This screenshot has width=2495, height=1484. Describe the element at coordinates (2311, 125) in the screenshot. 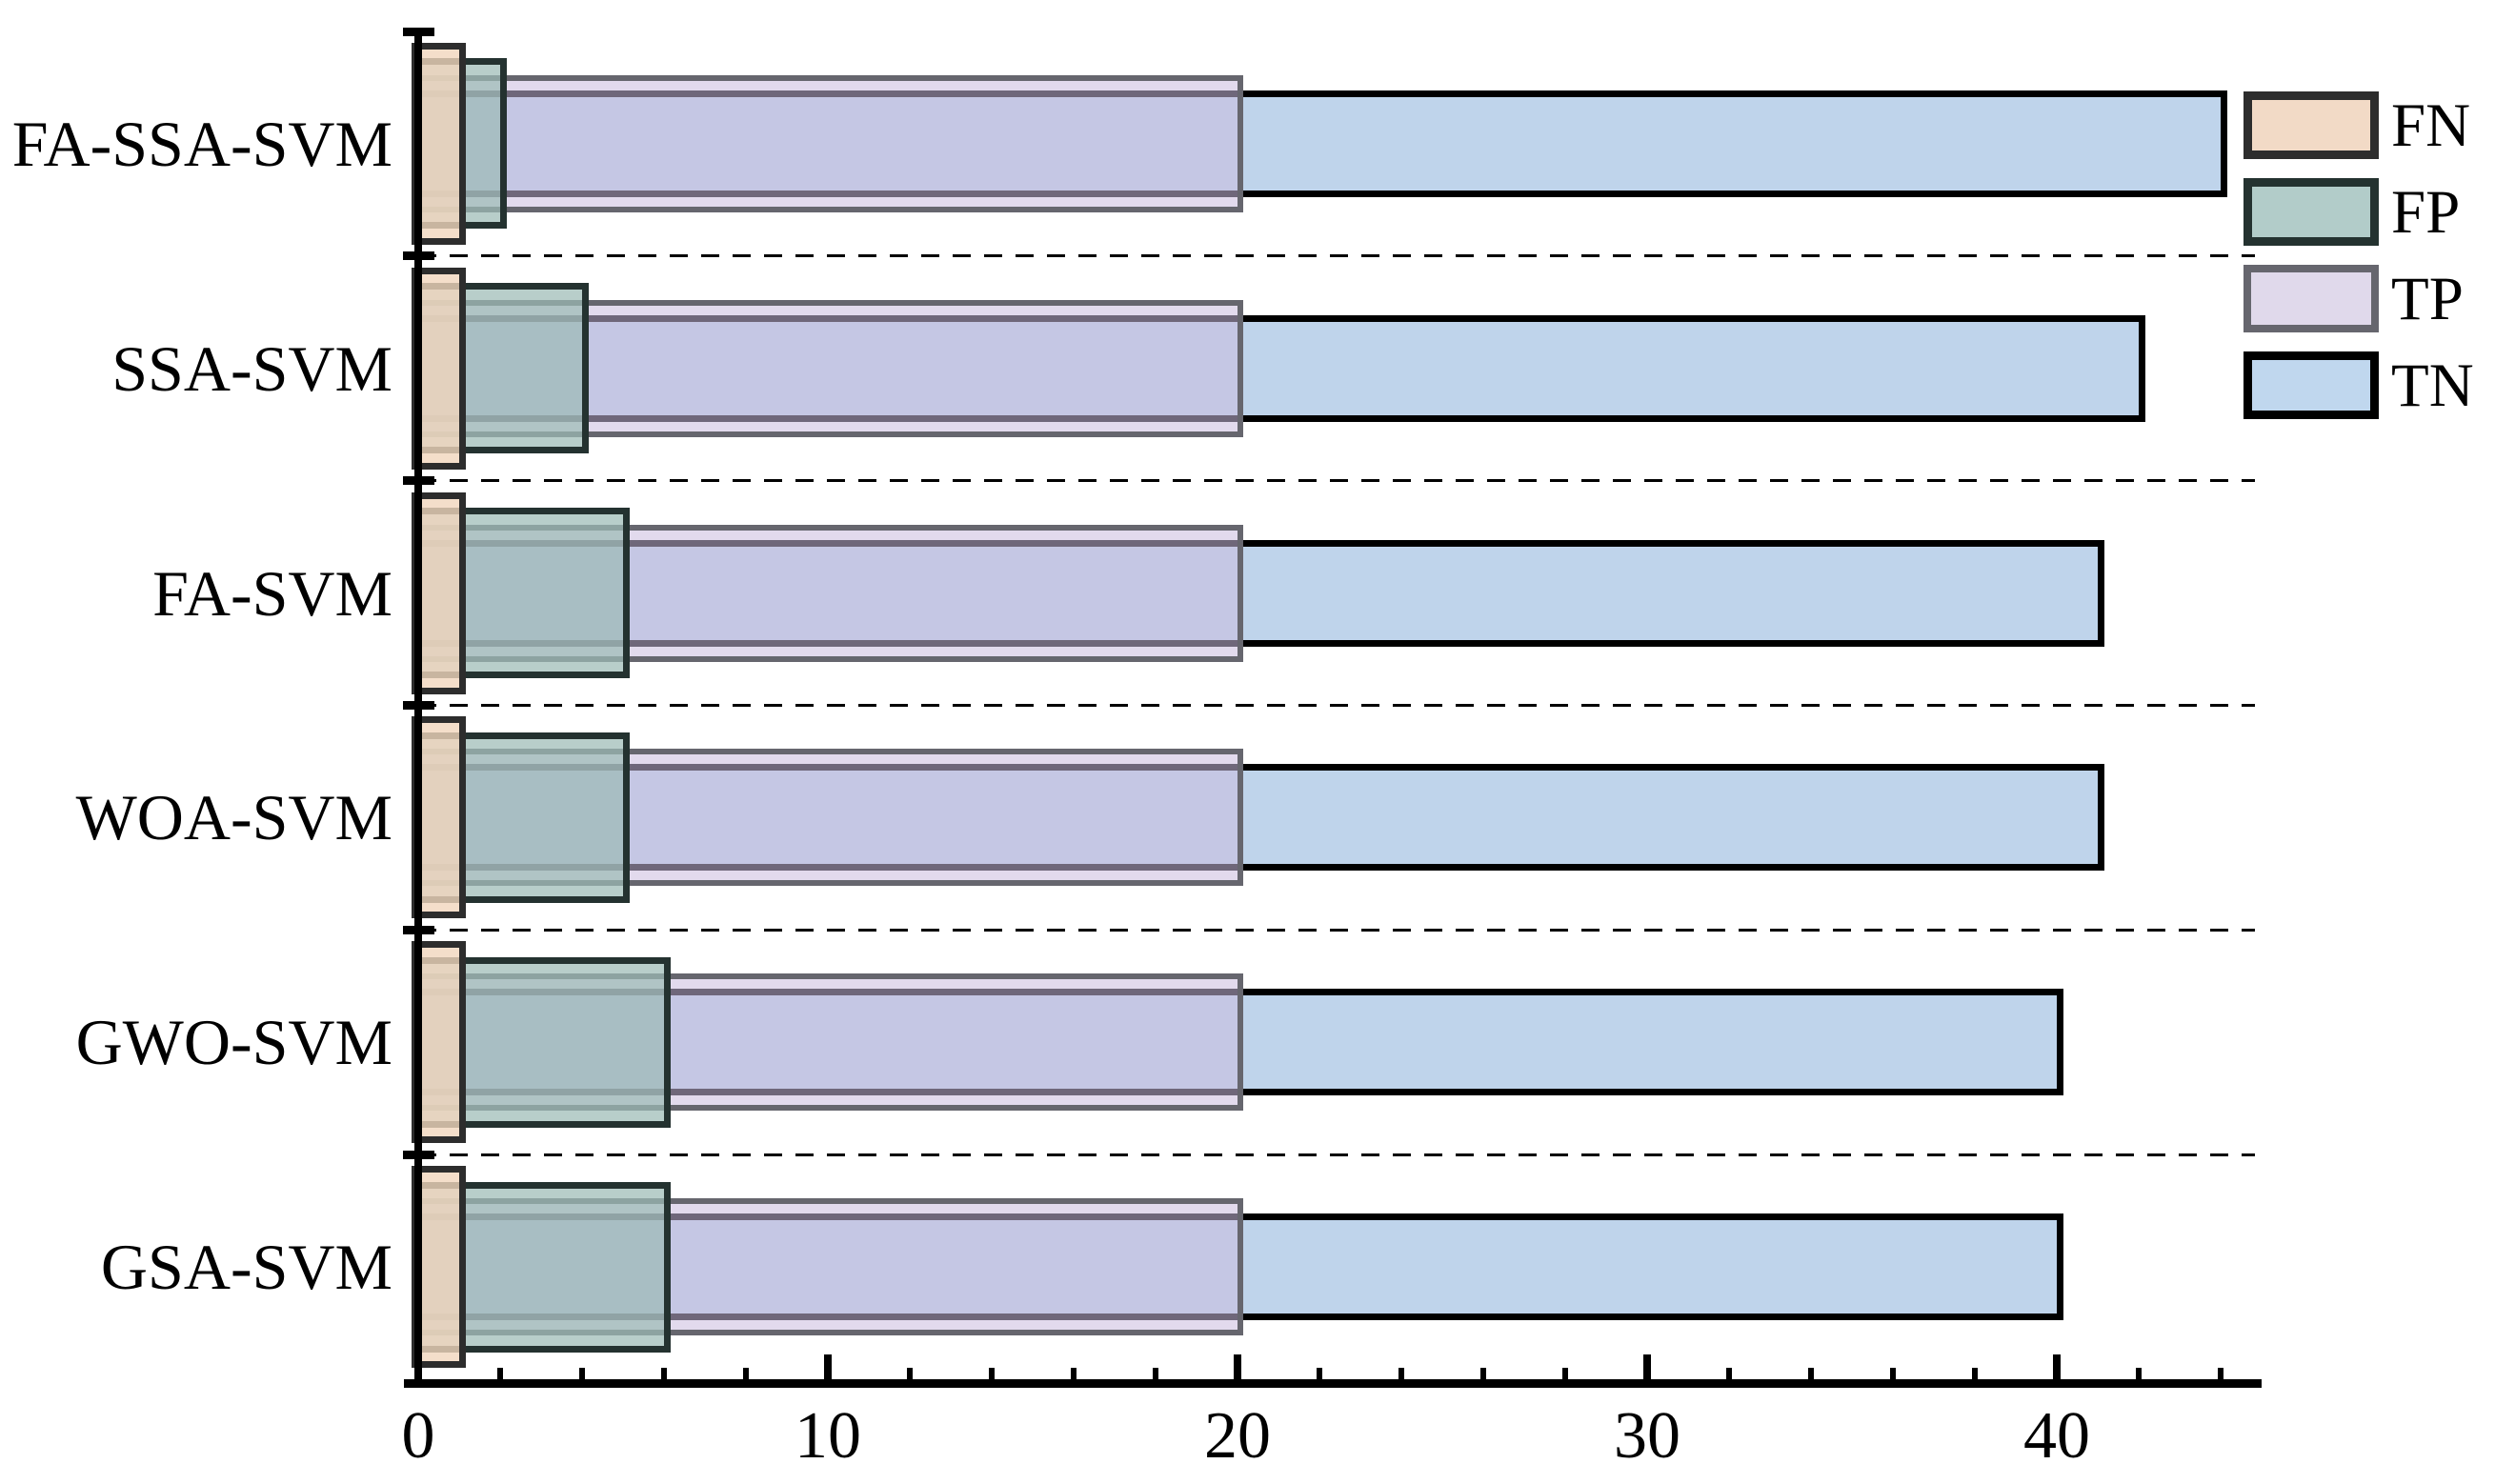

I see `legend-swatch-fn` at that location.